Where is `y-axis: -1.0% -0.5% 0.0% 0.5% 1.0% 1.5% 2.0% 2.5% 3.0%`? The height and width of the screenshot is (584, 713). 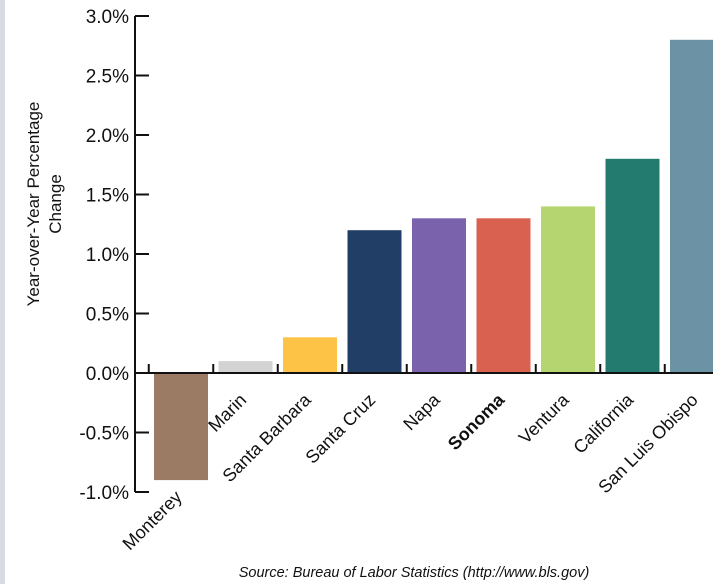
y-axis: -1.0% -0.5% 0.0% 0.5% 1.0% 1.5% 2.0% 2.5% 3.0% is located at coordinates (114, 255).